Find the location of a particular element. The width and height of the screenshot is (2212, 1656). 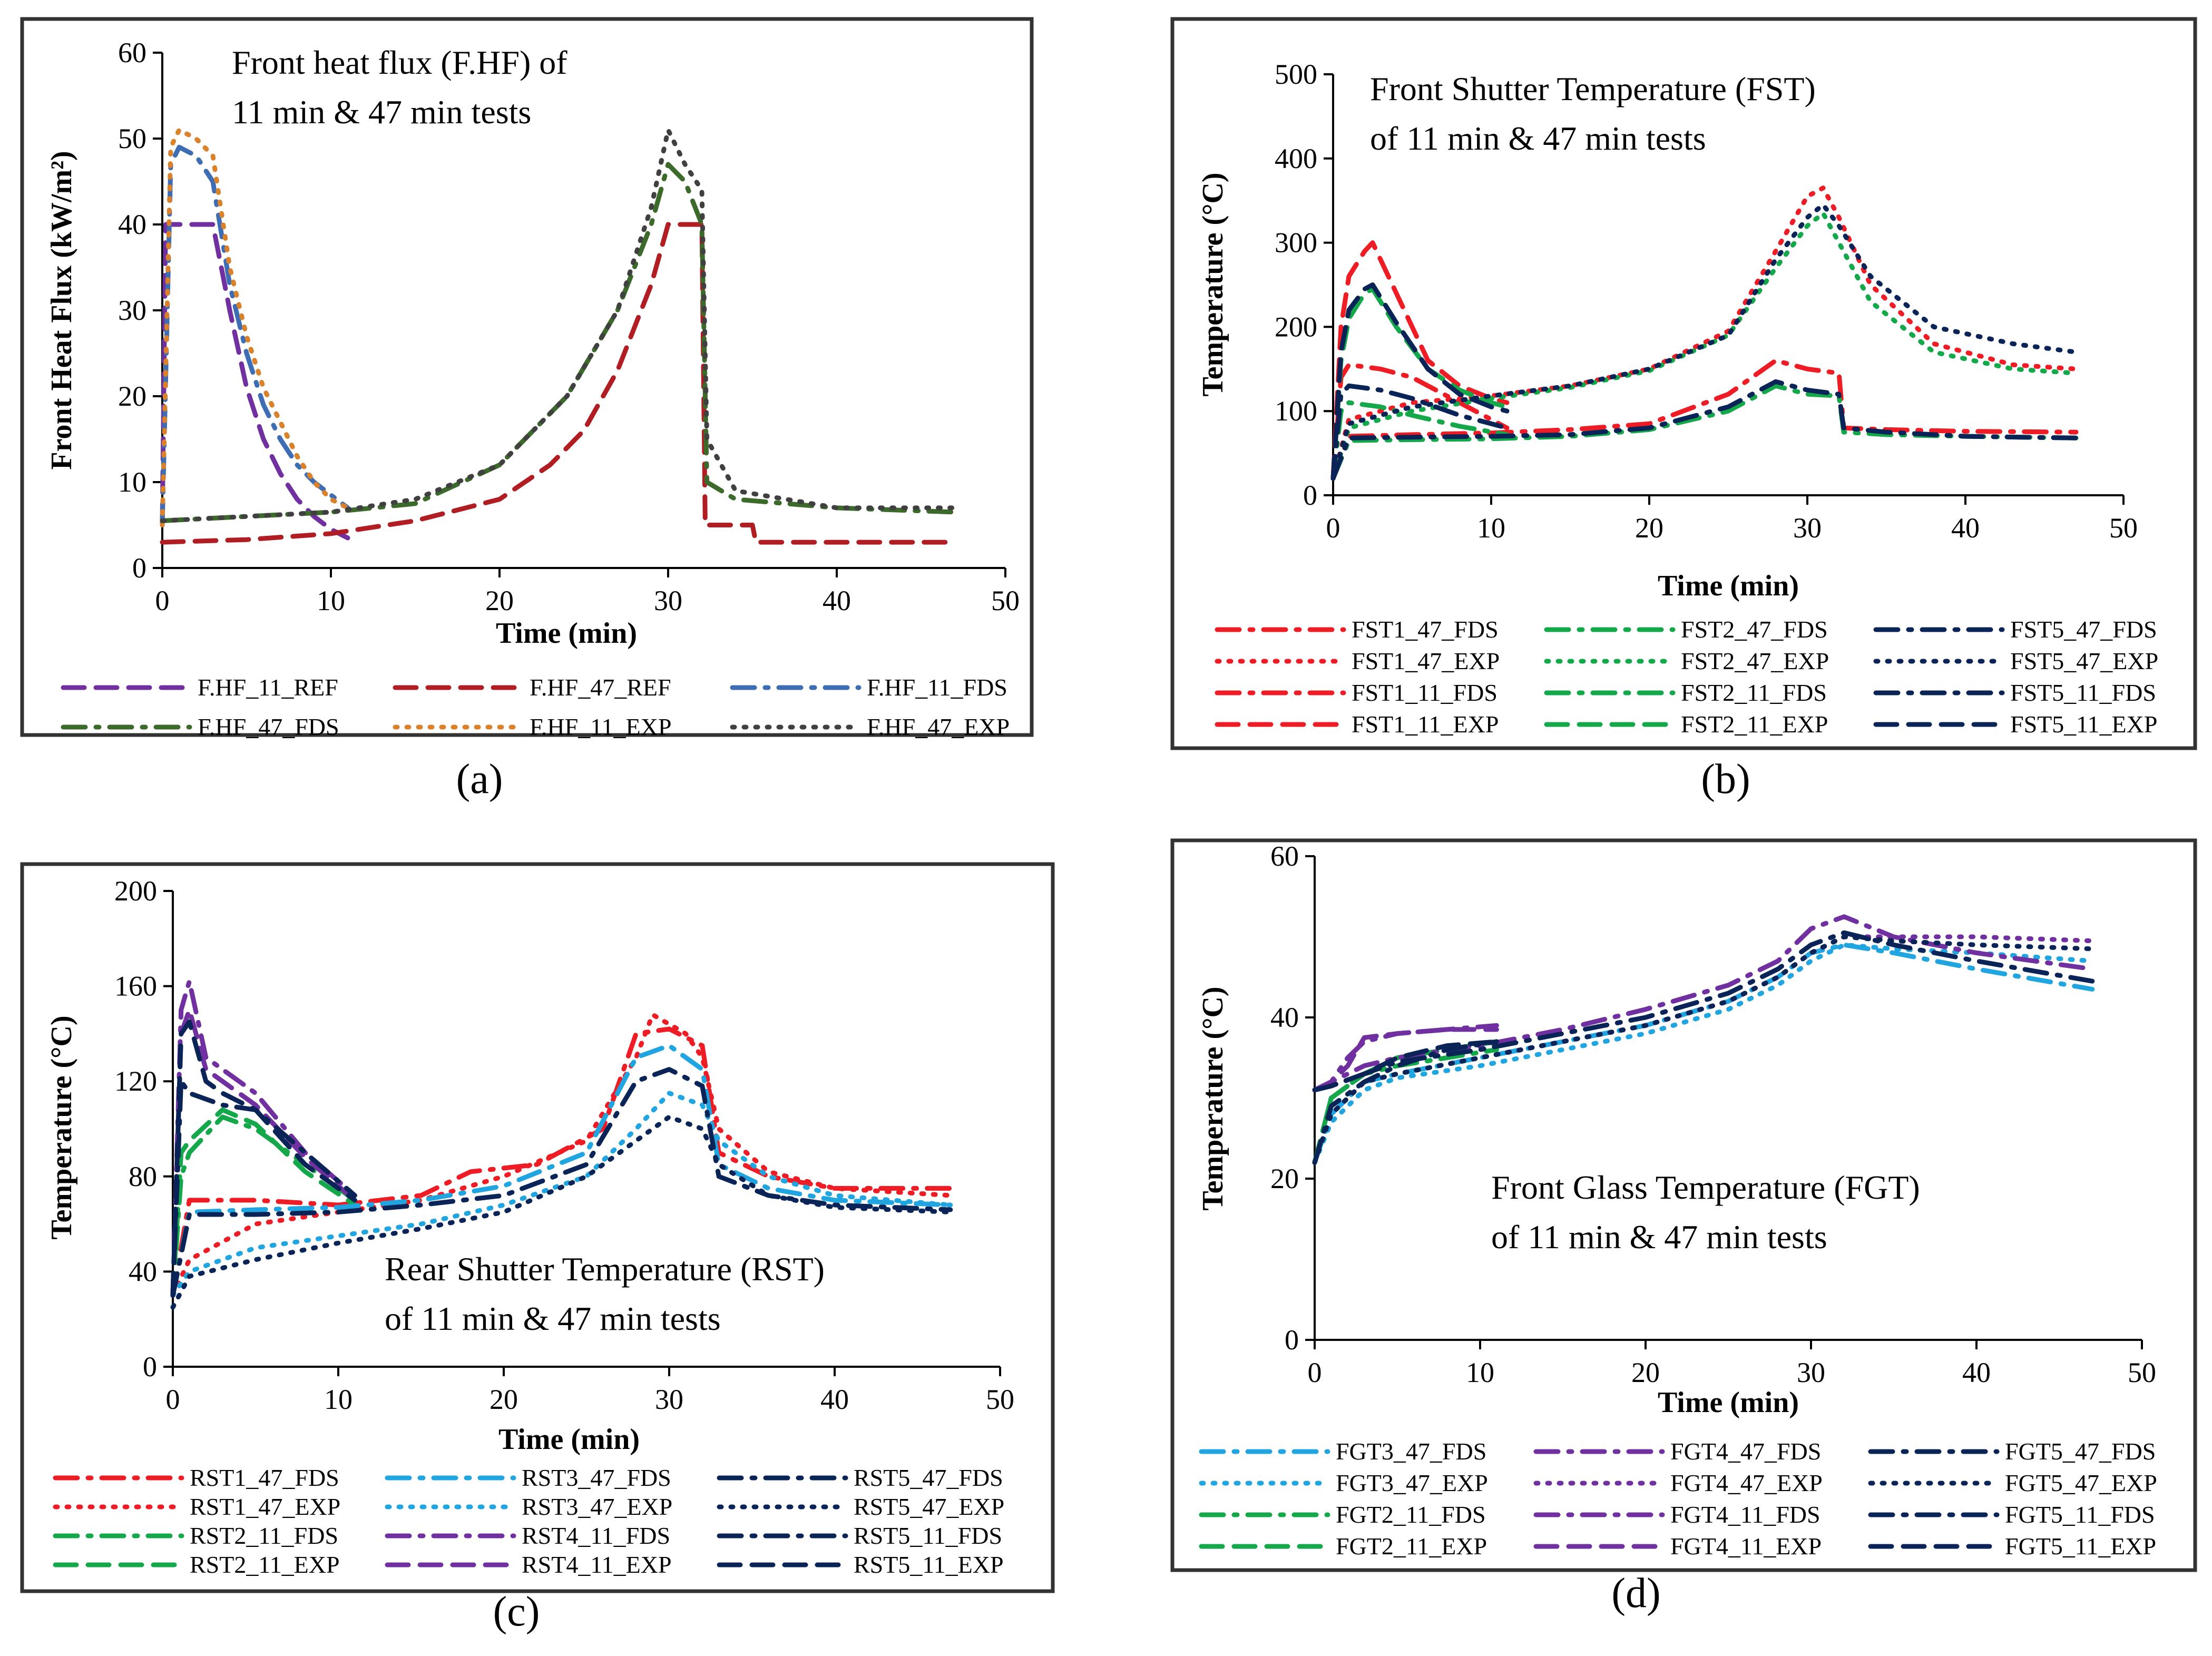

legend-label: FGT5_11_FDS is located at coordinates (2080, 1514).